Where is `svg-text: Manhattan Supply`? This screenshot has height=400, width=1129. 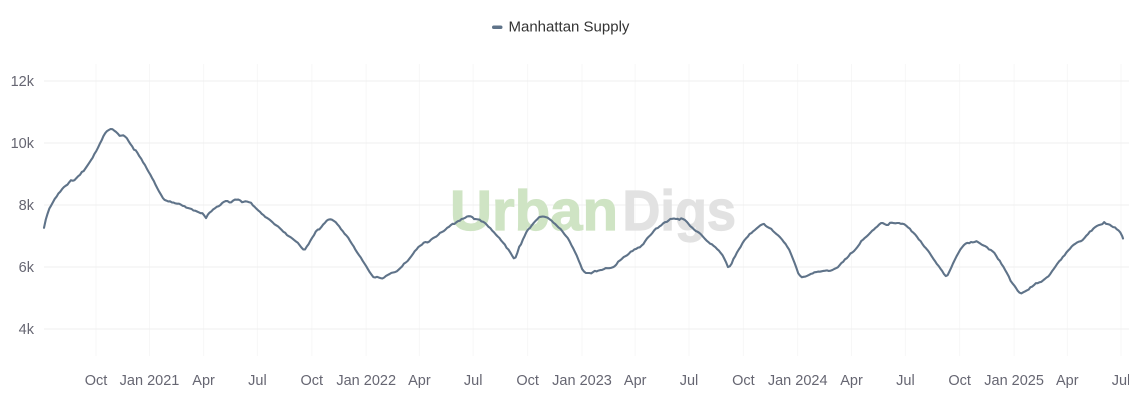 svg-text: Manhattan Supply is located at coordinates (569, 27).